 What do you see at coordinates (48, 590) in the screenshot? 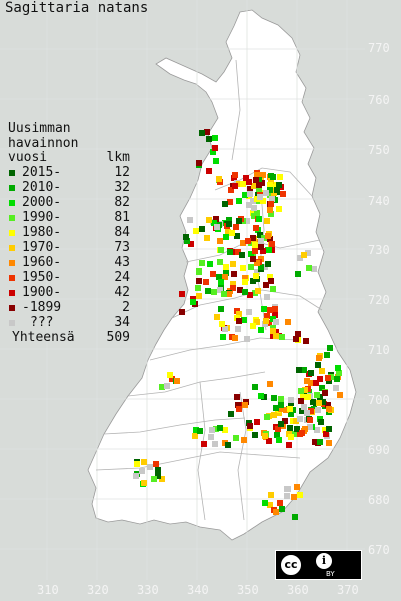
I see `x-tick-label: 310` at bounding box center [48, 590].